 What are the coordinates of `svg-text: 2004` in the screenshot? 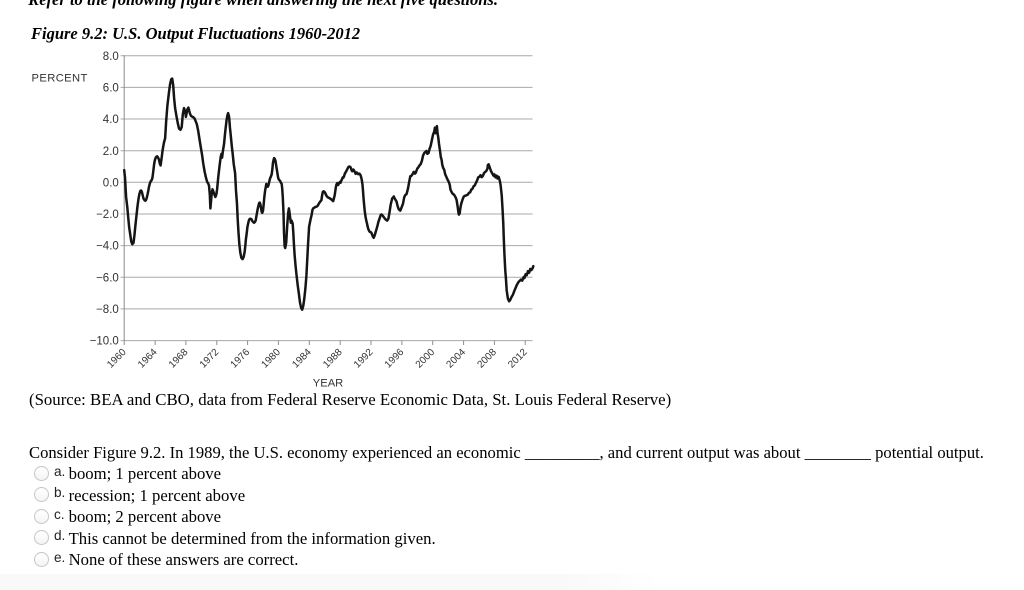 It's located at (457, 359).